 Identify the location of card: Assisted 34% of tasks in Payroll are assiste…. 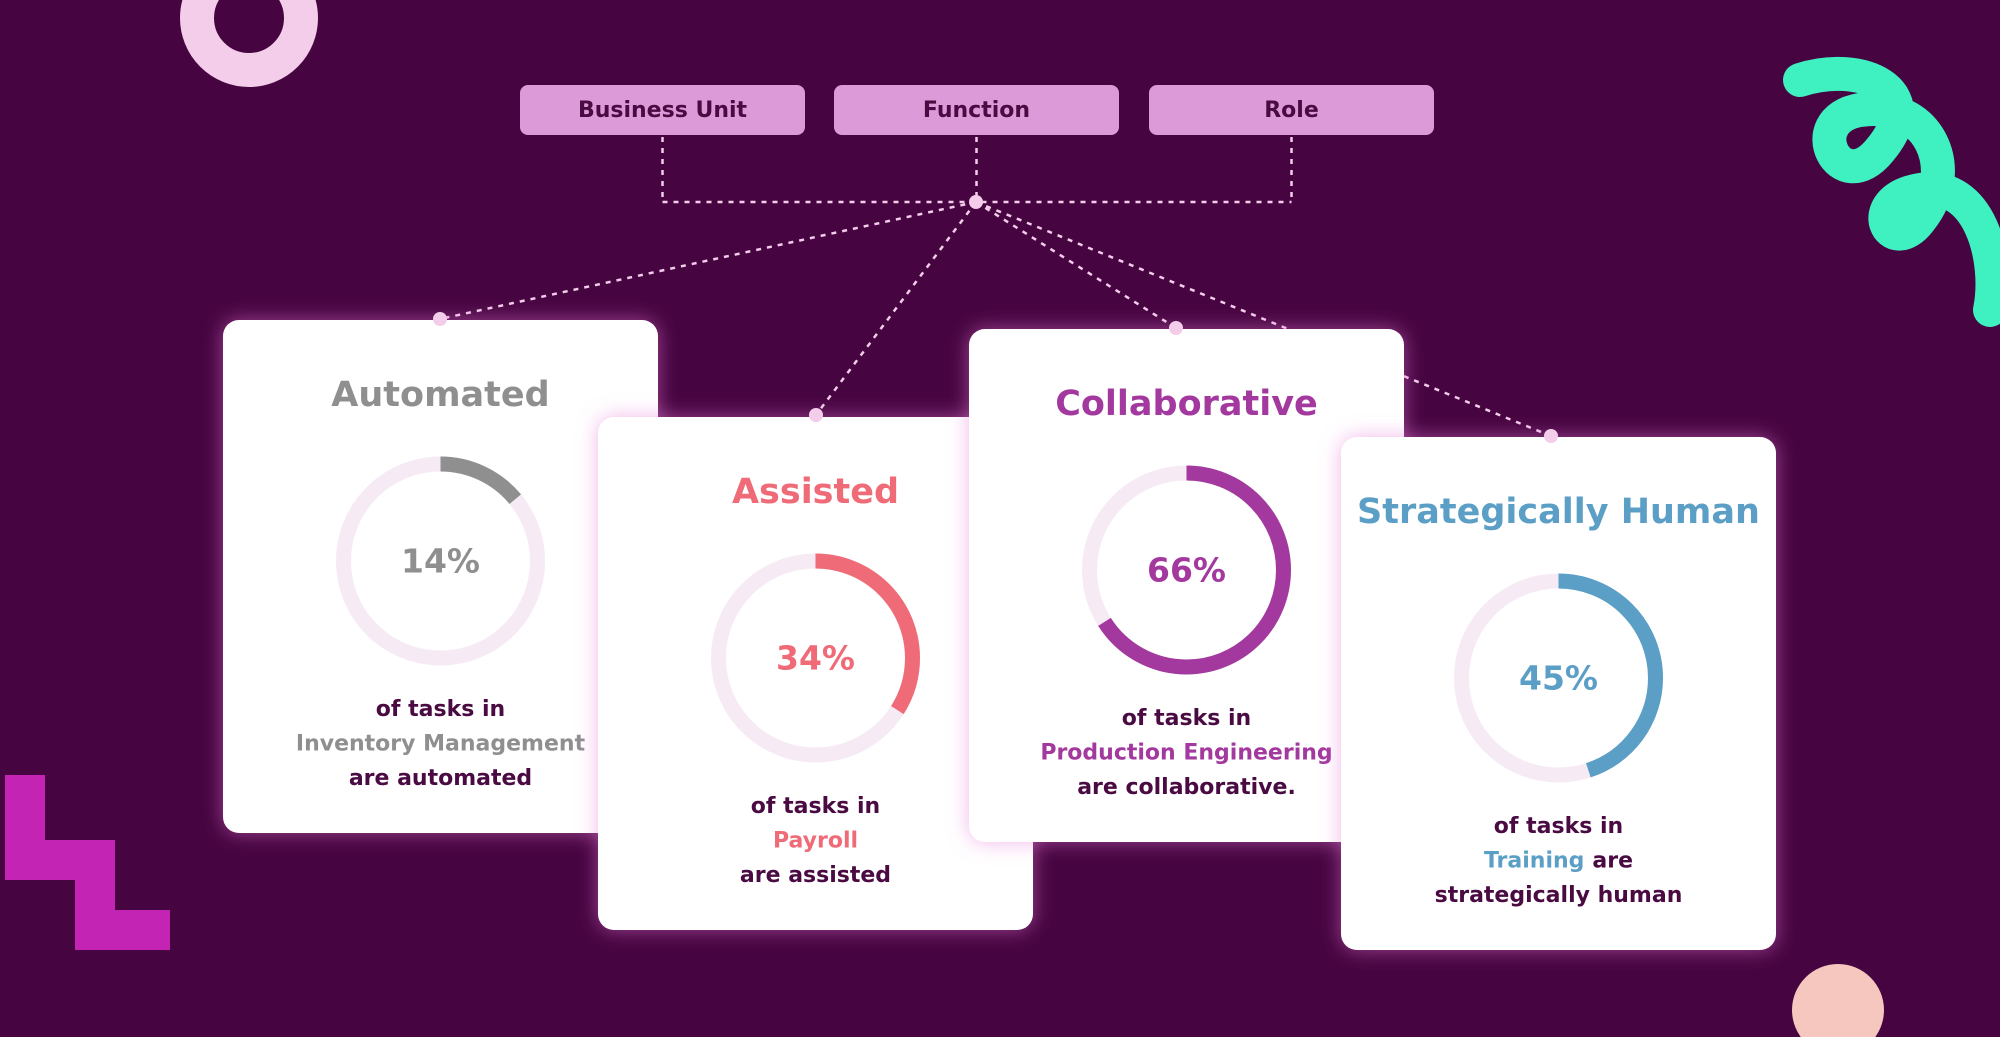
(815, 669).